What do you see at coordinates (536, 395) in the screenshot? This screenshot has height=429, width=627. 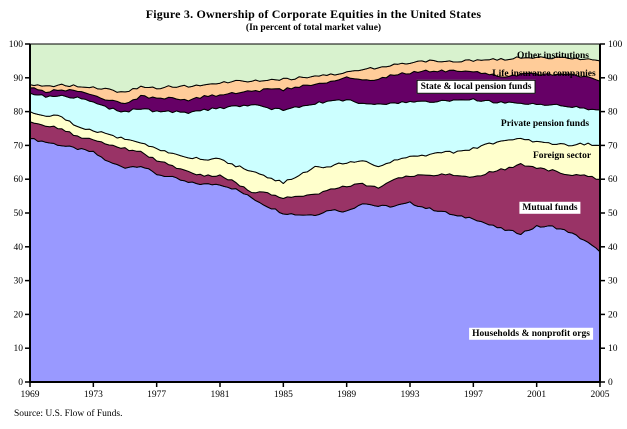 I see `x-tick-label: 2001` at bounding box center [536, 395].